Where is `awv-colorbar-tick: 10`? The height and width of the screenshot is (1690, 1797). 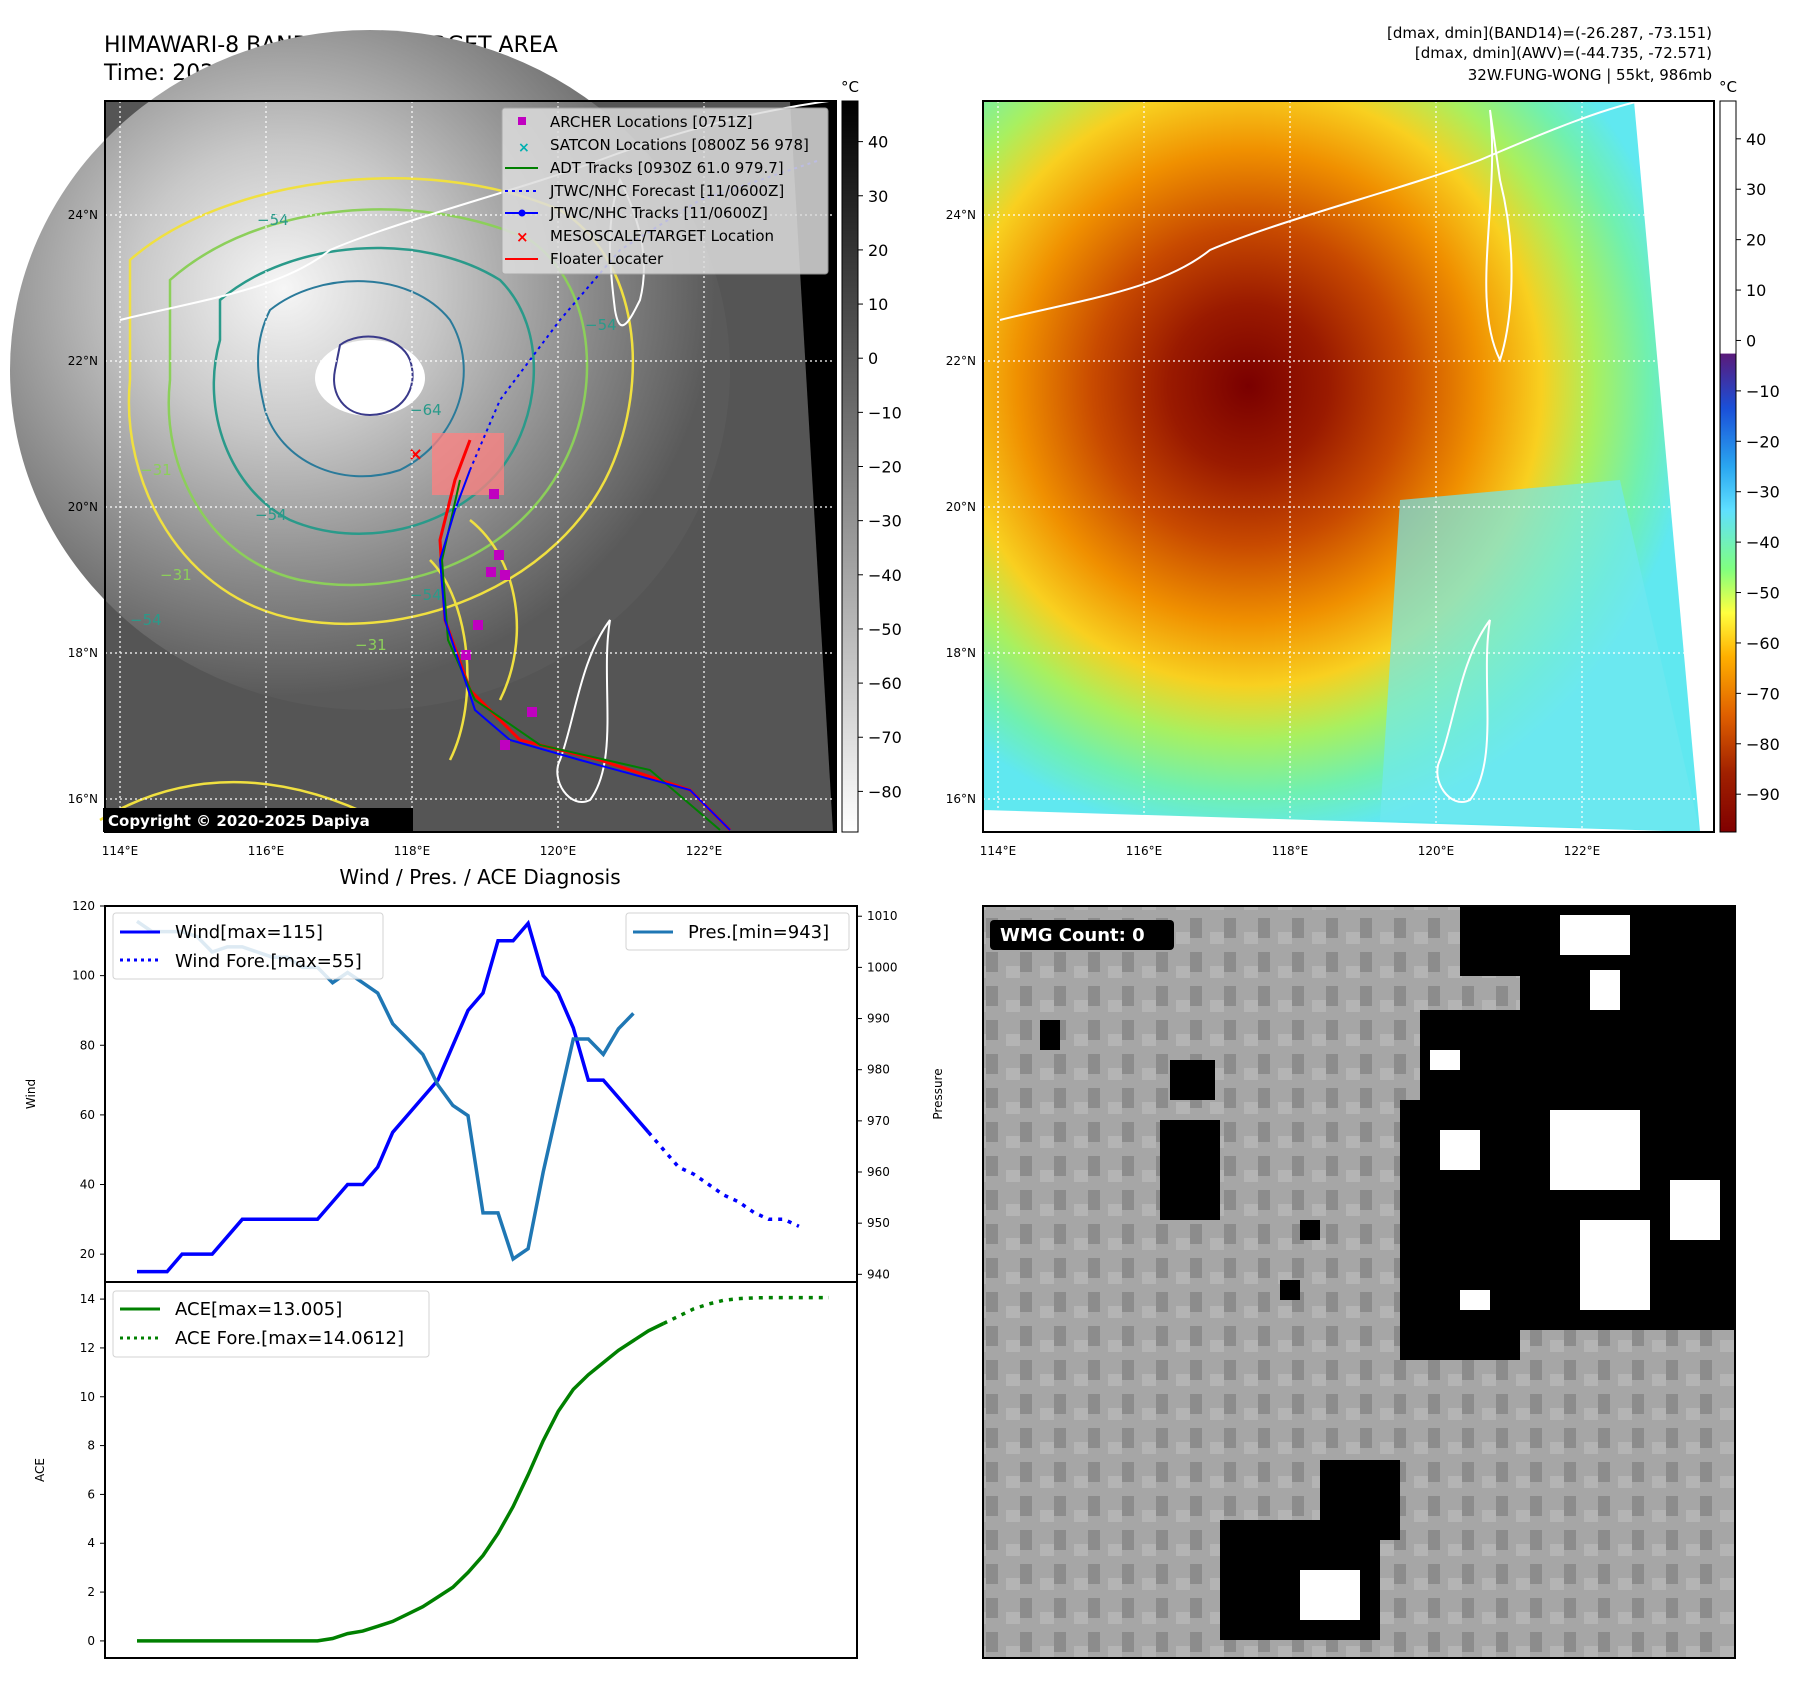 awv-colorbar-tick: 10 is located at coordinates (1756, 290).